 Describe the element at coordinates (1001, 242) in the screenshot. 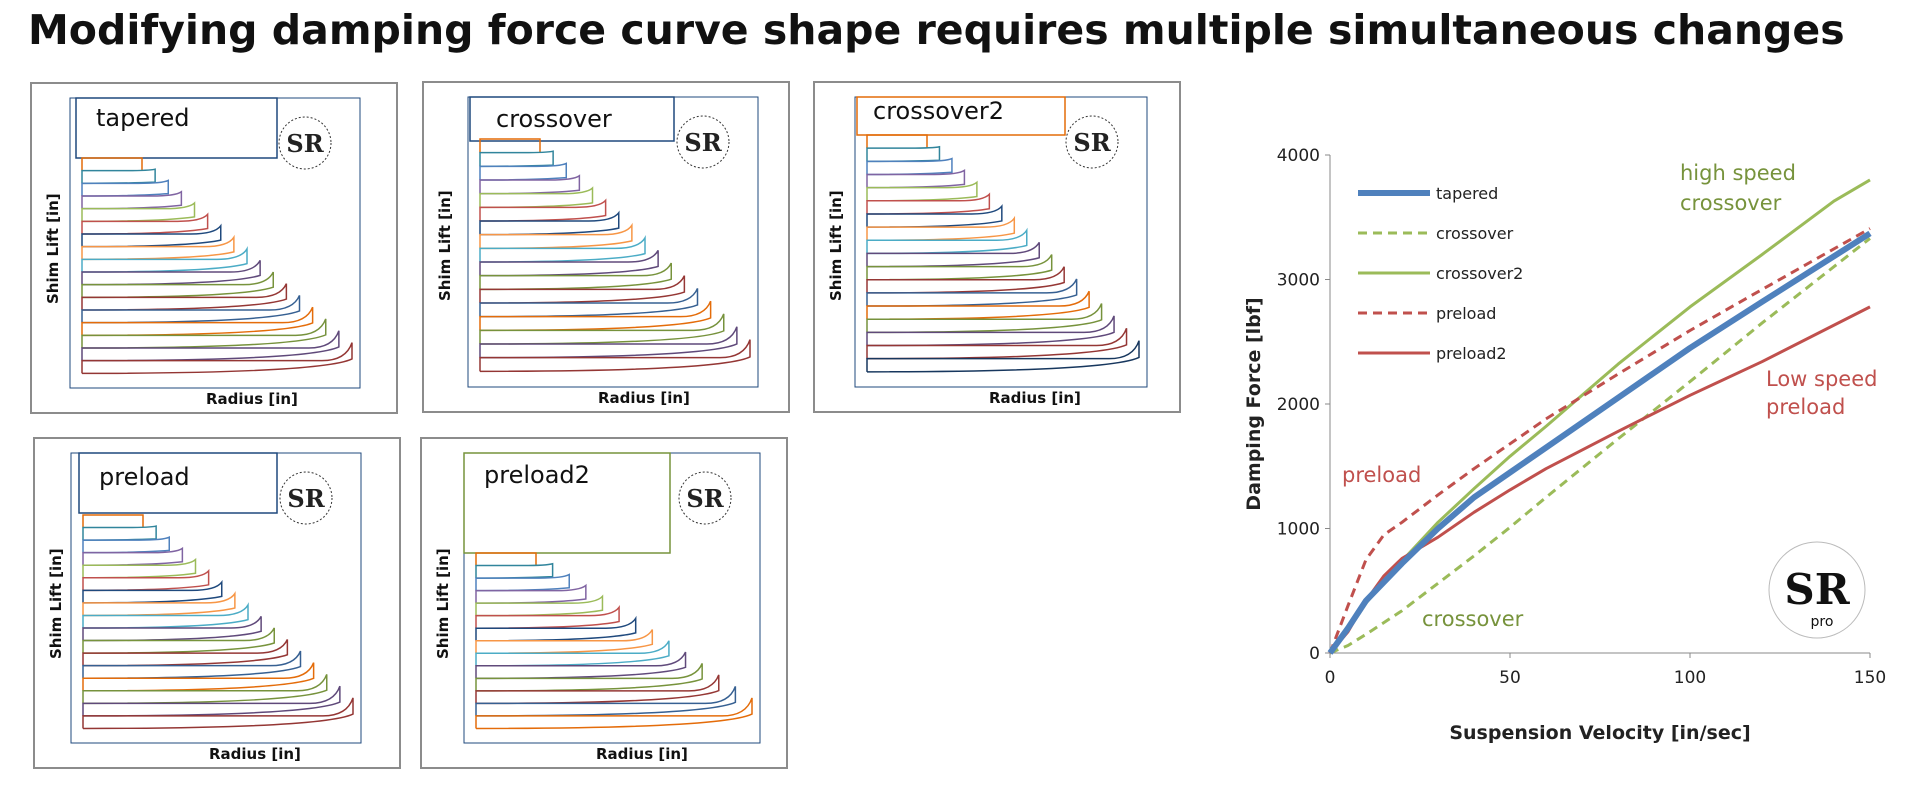

I see `shim-stack-plot-crossover2: SR` at that location.